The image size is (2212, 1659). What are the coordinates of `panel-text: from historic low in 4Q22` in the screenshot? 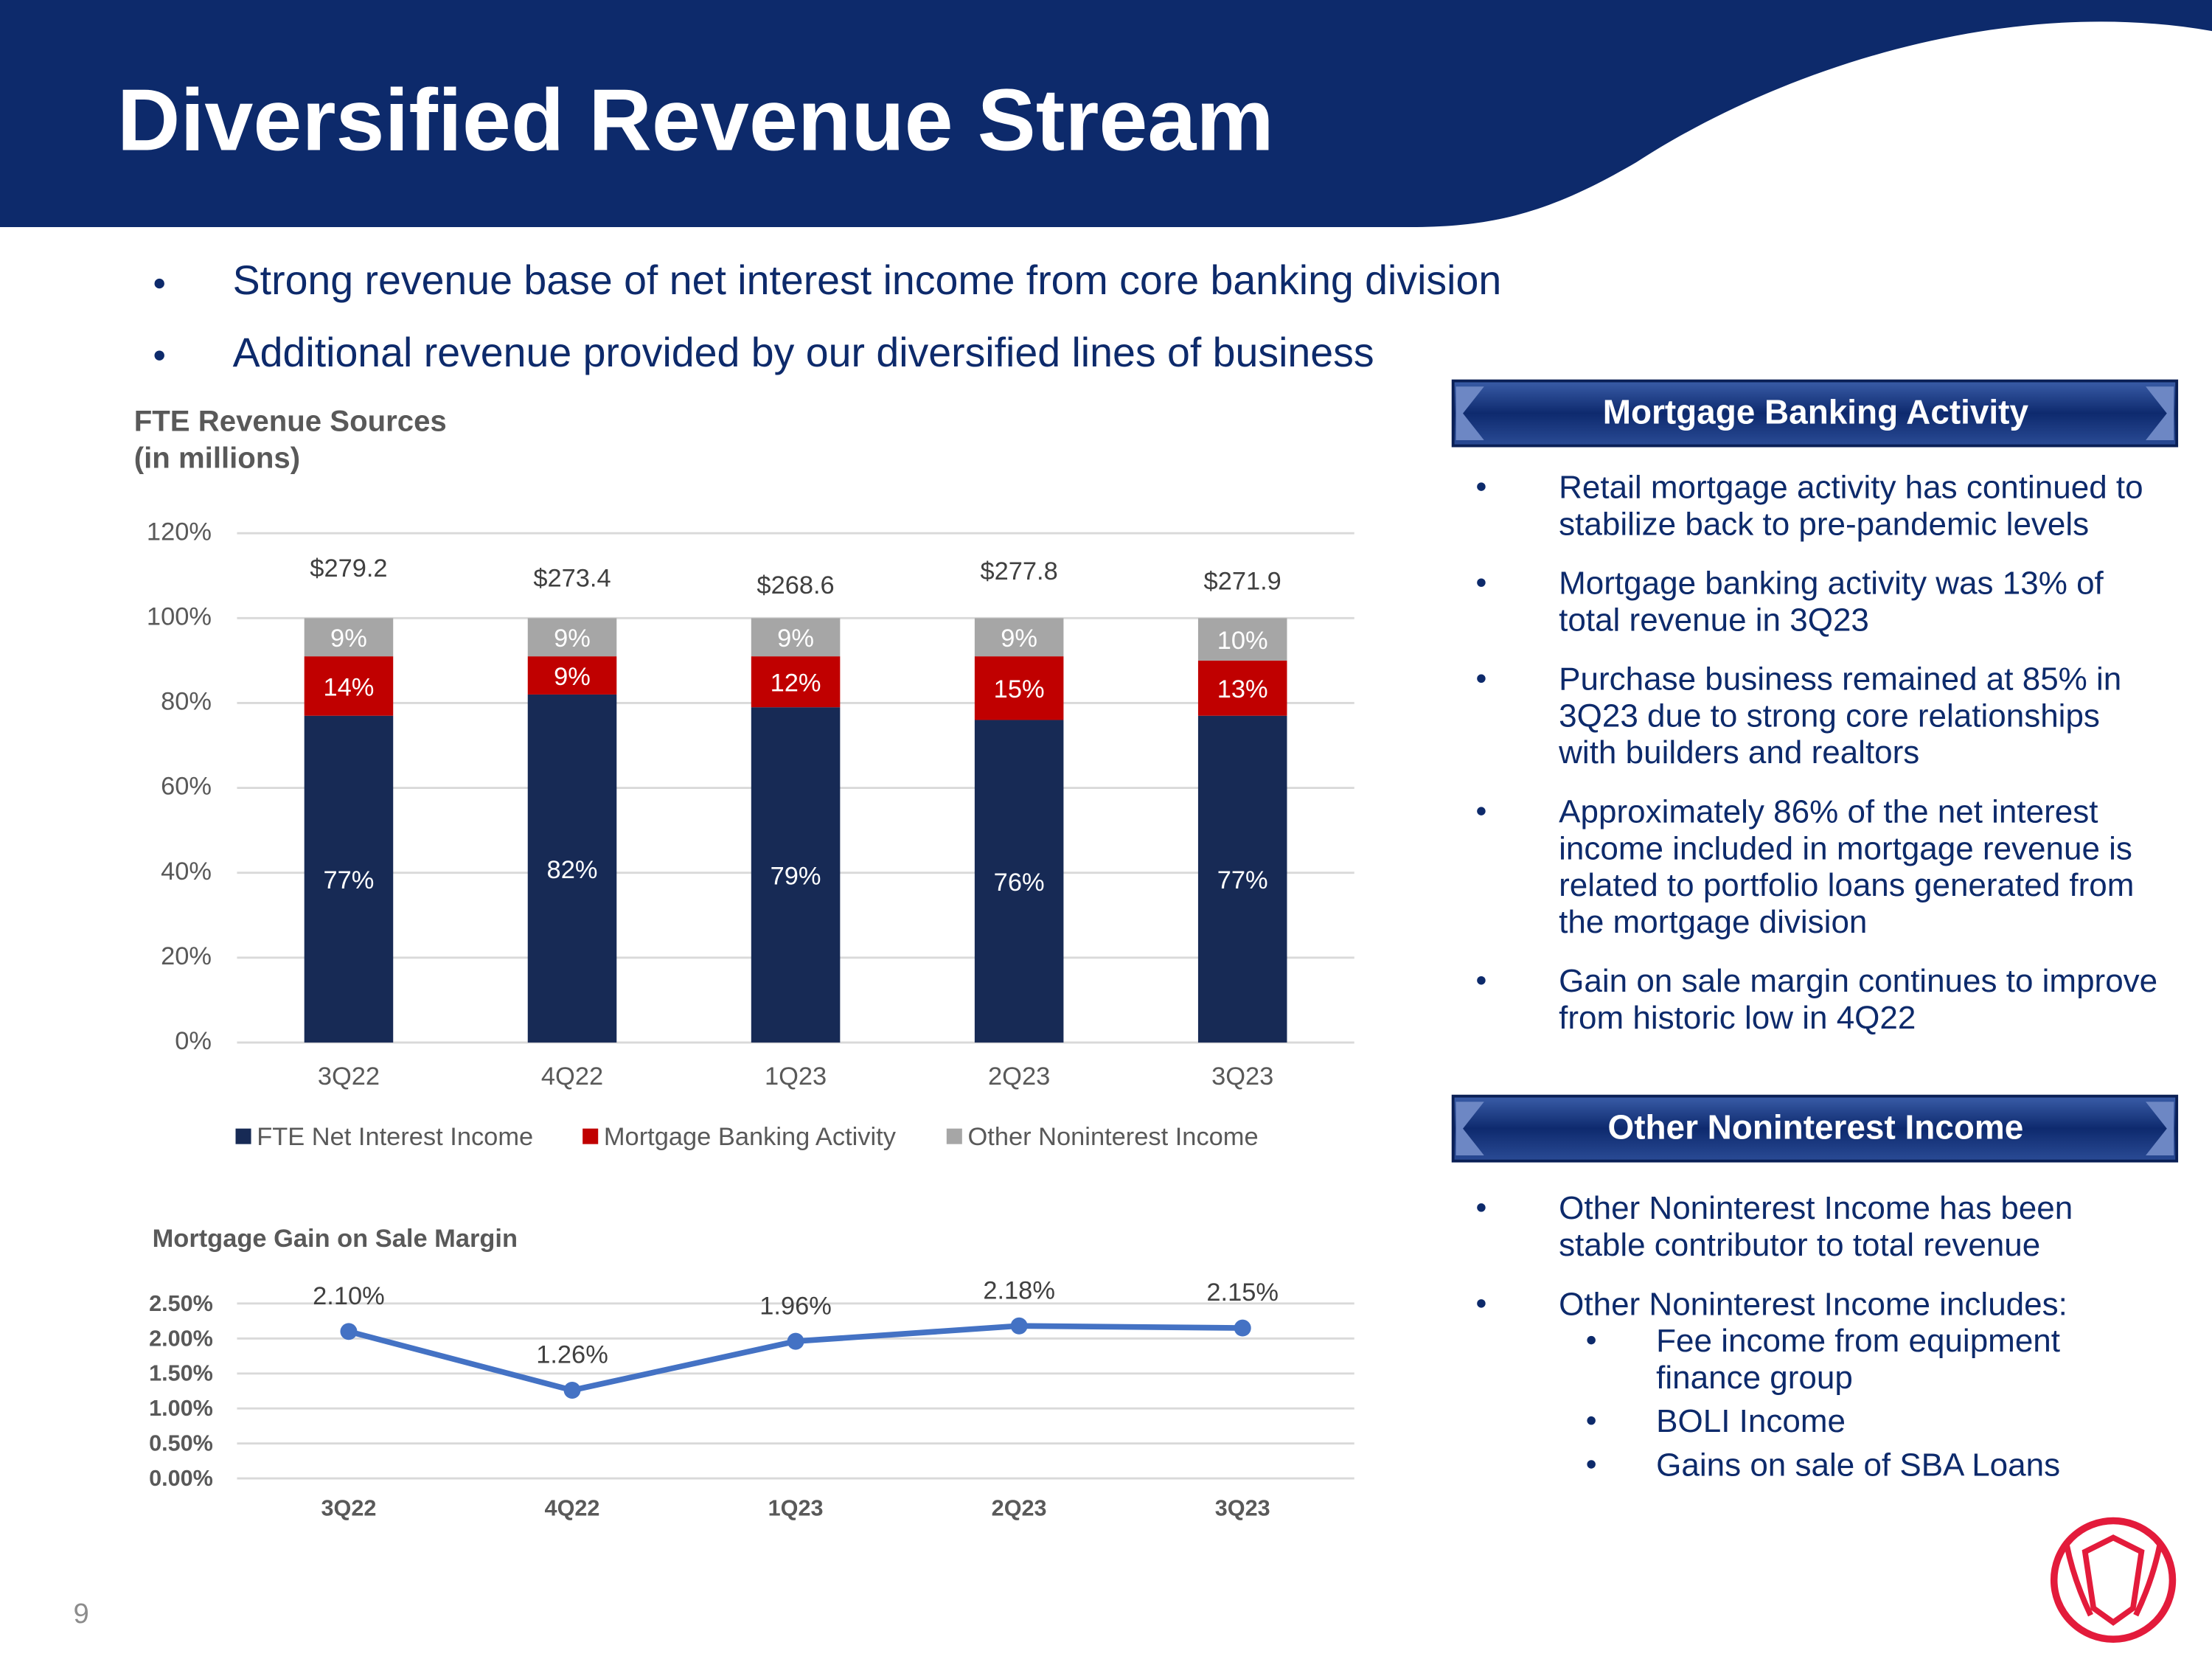 It's located at (1737, 1018).